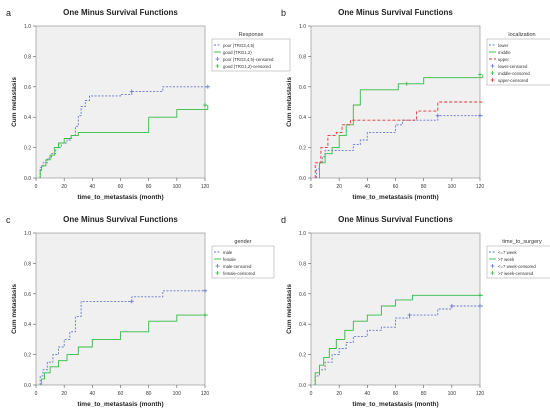 Image resolution: width=550 pixels, height=414 pixels. I want to click on legend-title: time_to_surgery, so click(522, 242).